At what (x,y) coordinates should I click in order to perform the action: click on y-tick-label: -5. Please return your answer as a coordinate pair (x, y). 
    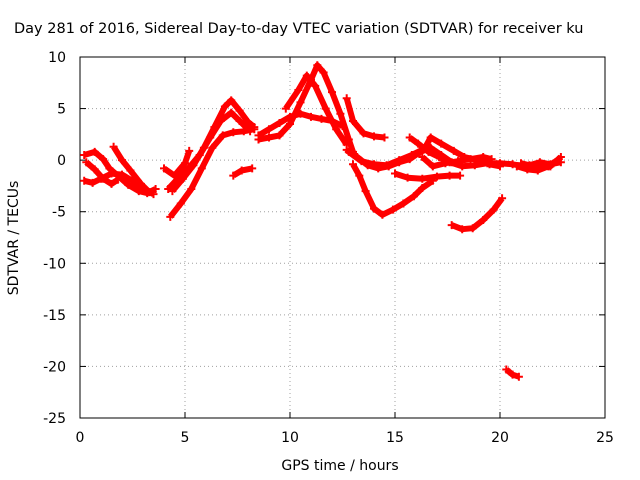
    Looking at the image, I should click on (59, 213).